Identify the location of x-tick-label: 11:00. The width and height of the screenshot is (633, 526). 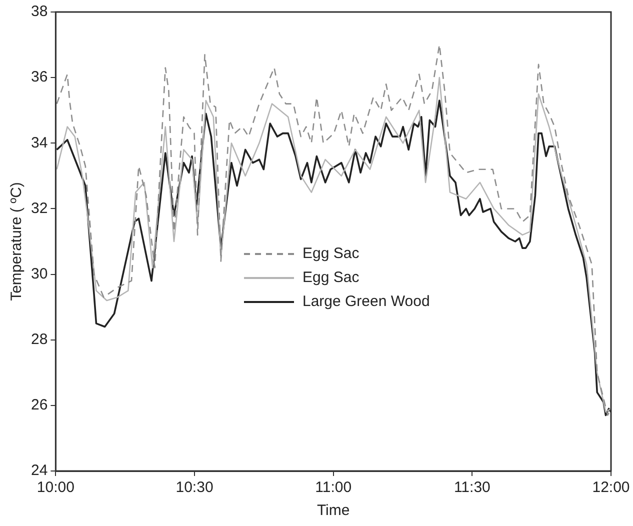
(333, 487).